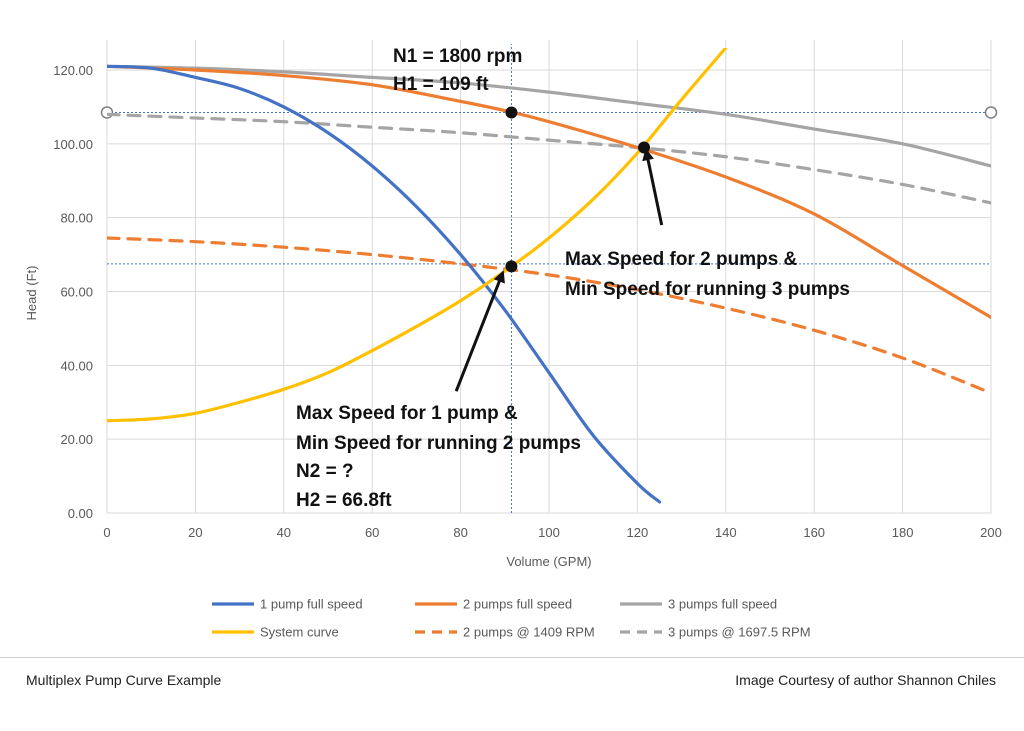 Image resolution: width=1024 pixels, height=731 pixels. I want to click on y-tick-label: 60.00, so click(76, 292).